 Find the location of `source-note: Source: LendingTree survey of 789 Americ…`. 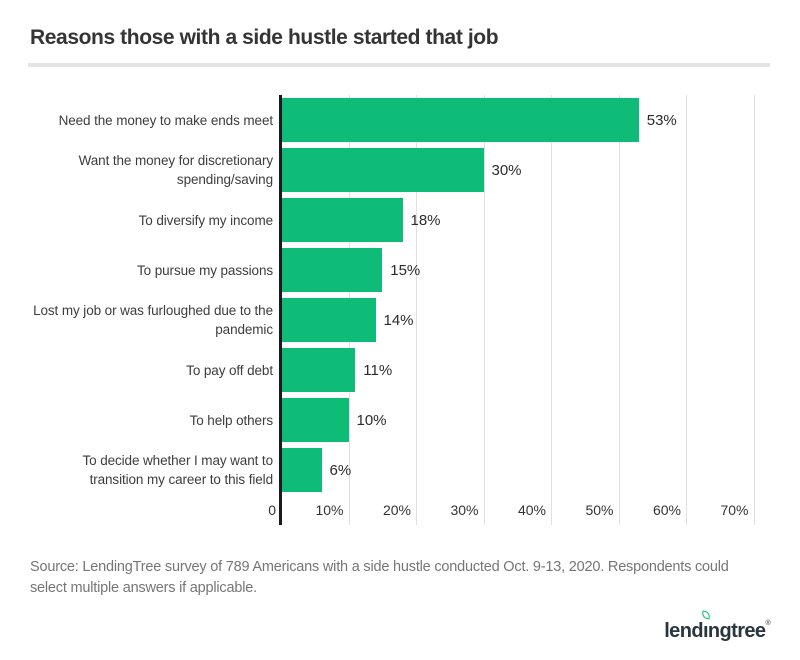

source-note: Source: LendingTree survey of 789 Americ… is located at coordinates (379, 577).